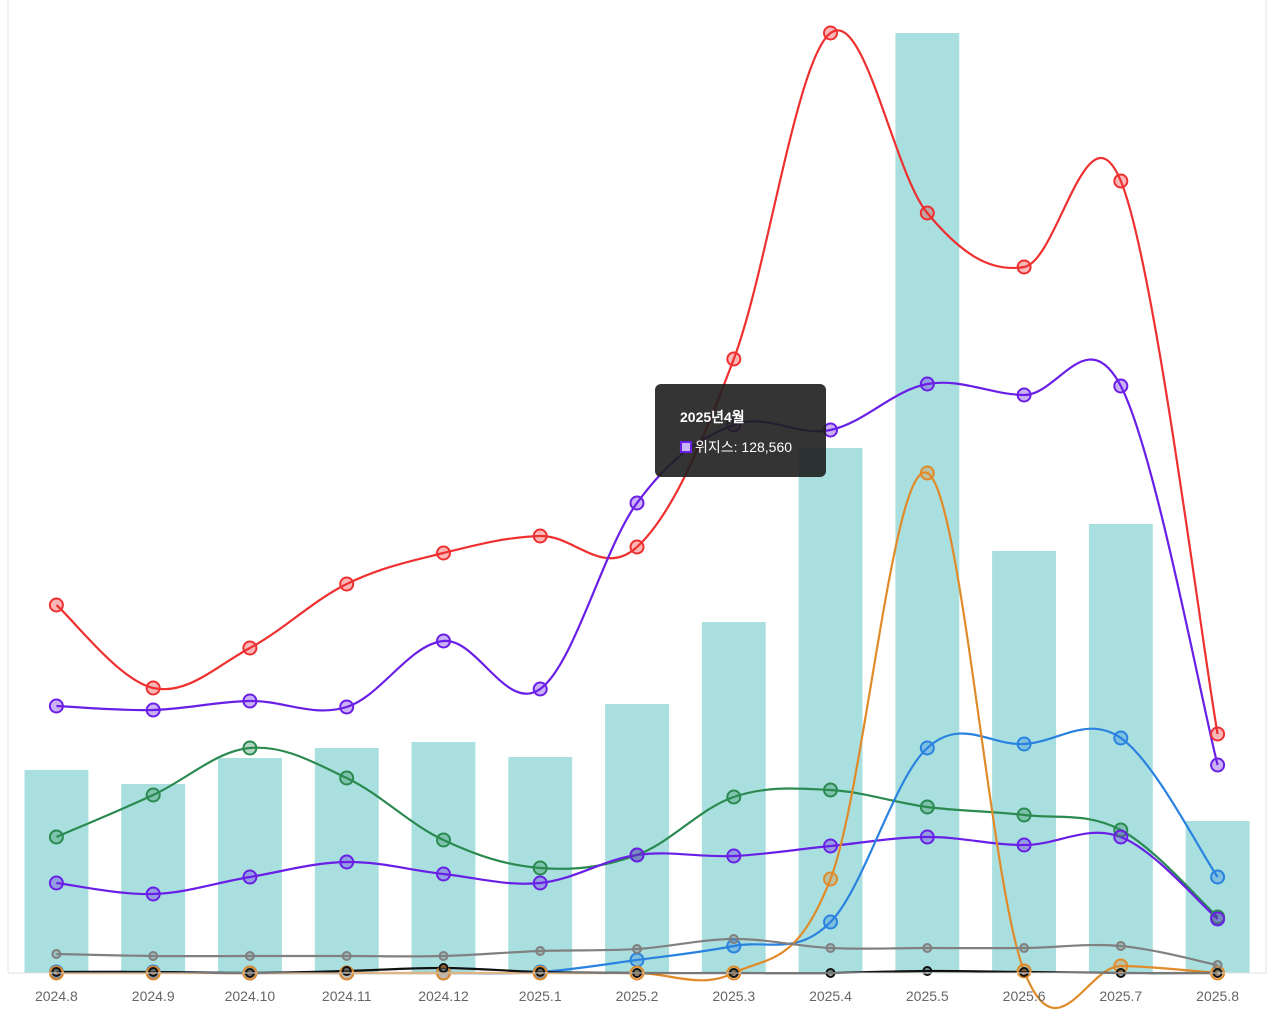 The height and width of the screenshot is (1013, 1268). I want to click on series-3-point-2024.12, so click(443, 874).